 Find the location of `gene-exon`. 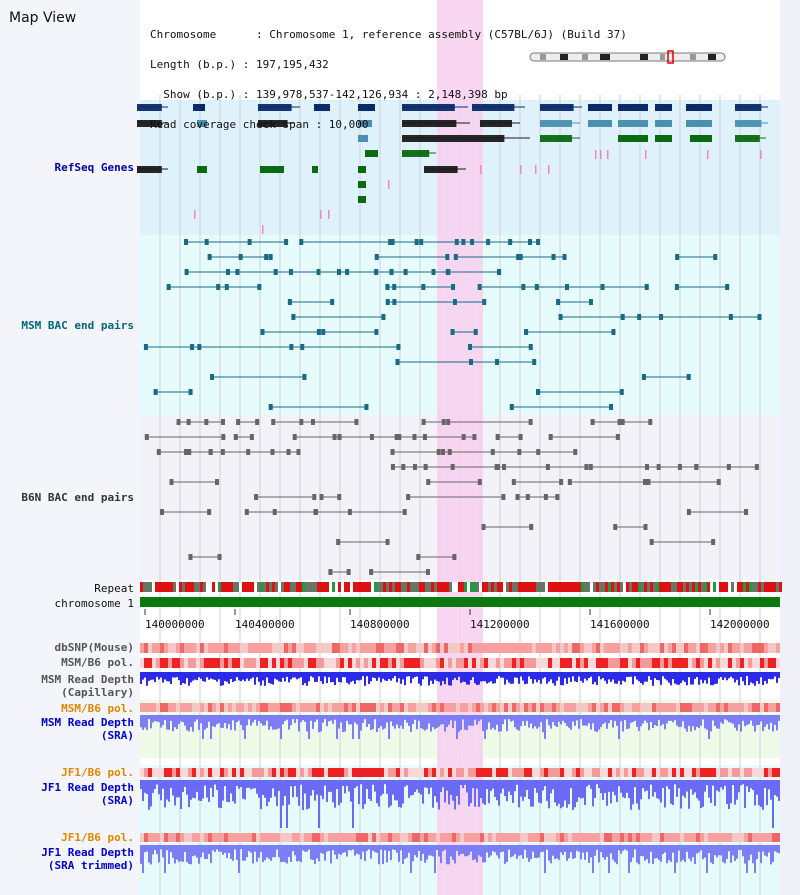

gene-exon is located at coordinates (748, 107).